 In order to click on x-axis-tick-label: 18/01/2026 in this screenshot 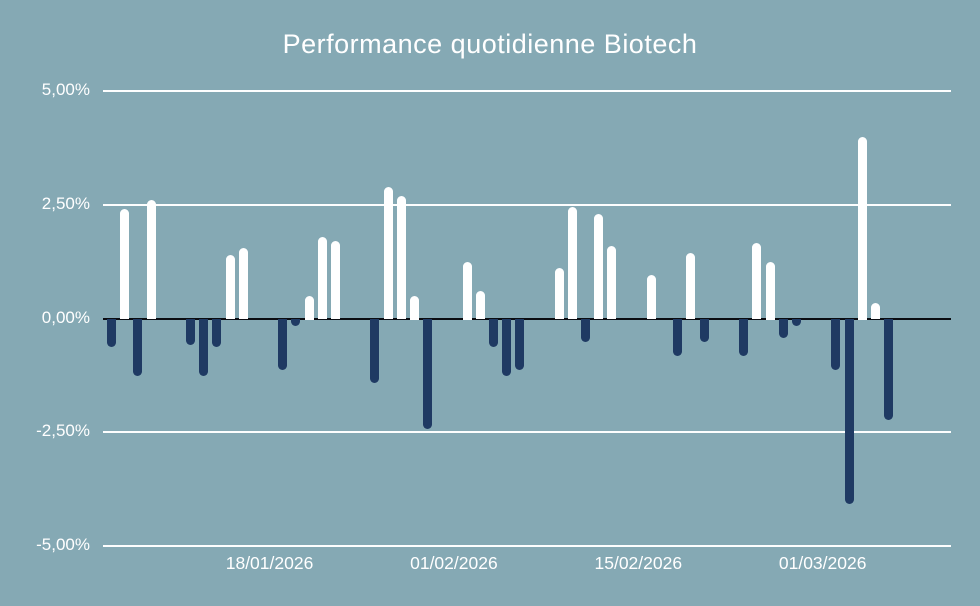, I will do `click(269, 563)`.